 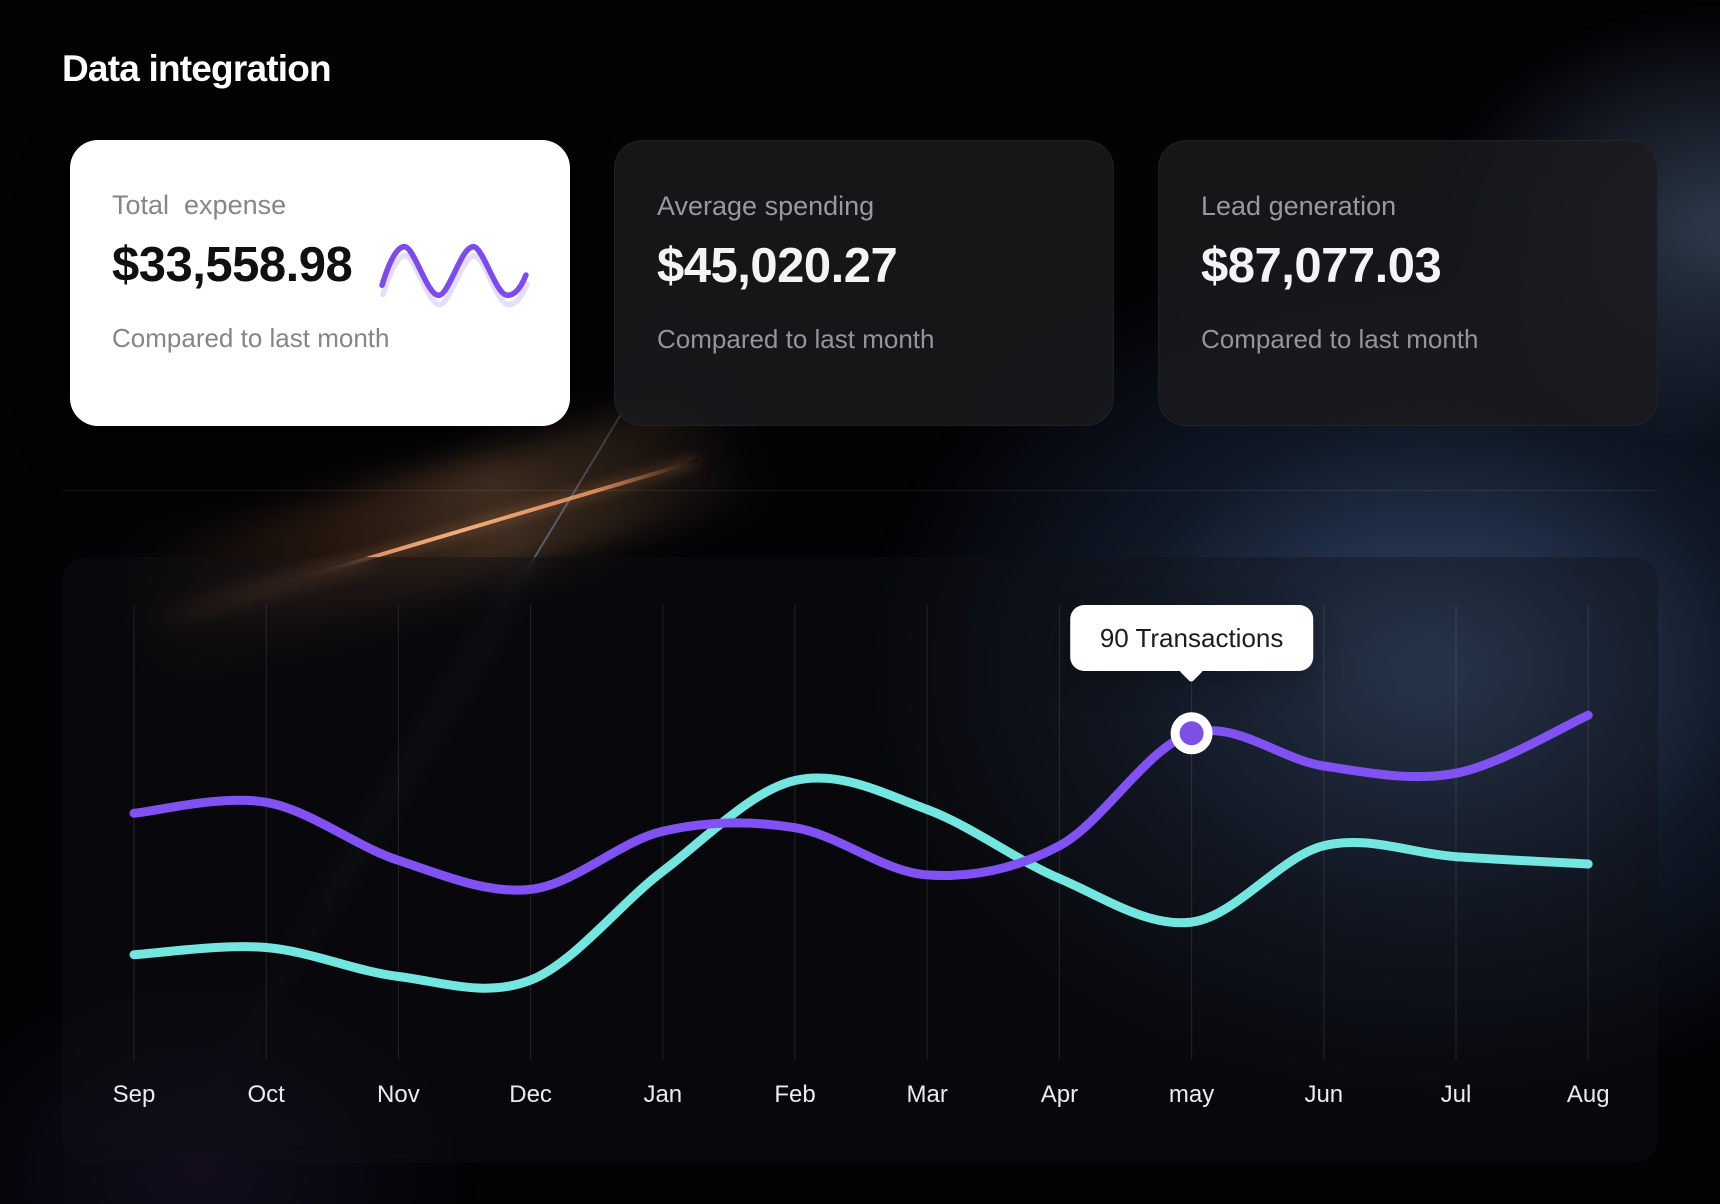 What do you see at coordinates (861, 802) in the screenshot?
I see `line-series-Transactions` at bounding box center [861, 802].